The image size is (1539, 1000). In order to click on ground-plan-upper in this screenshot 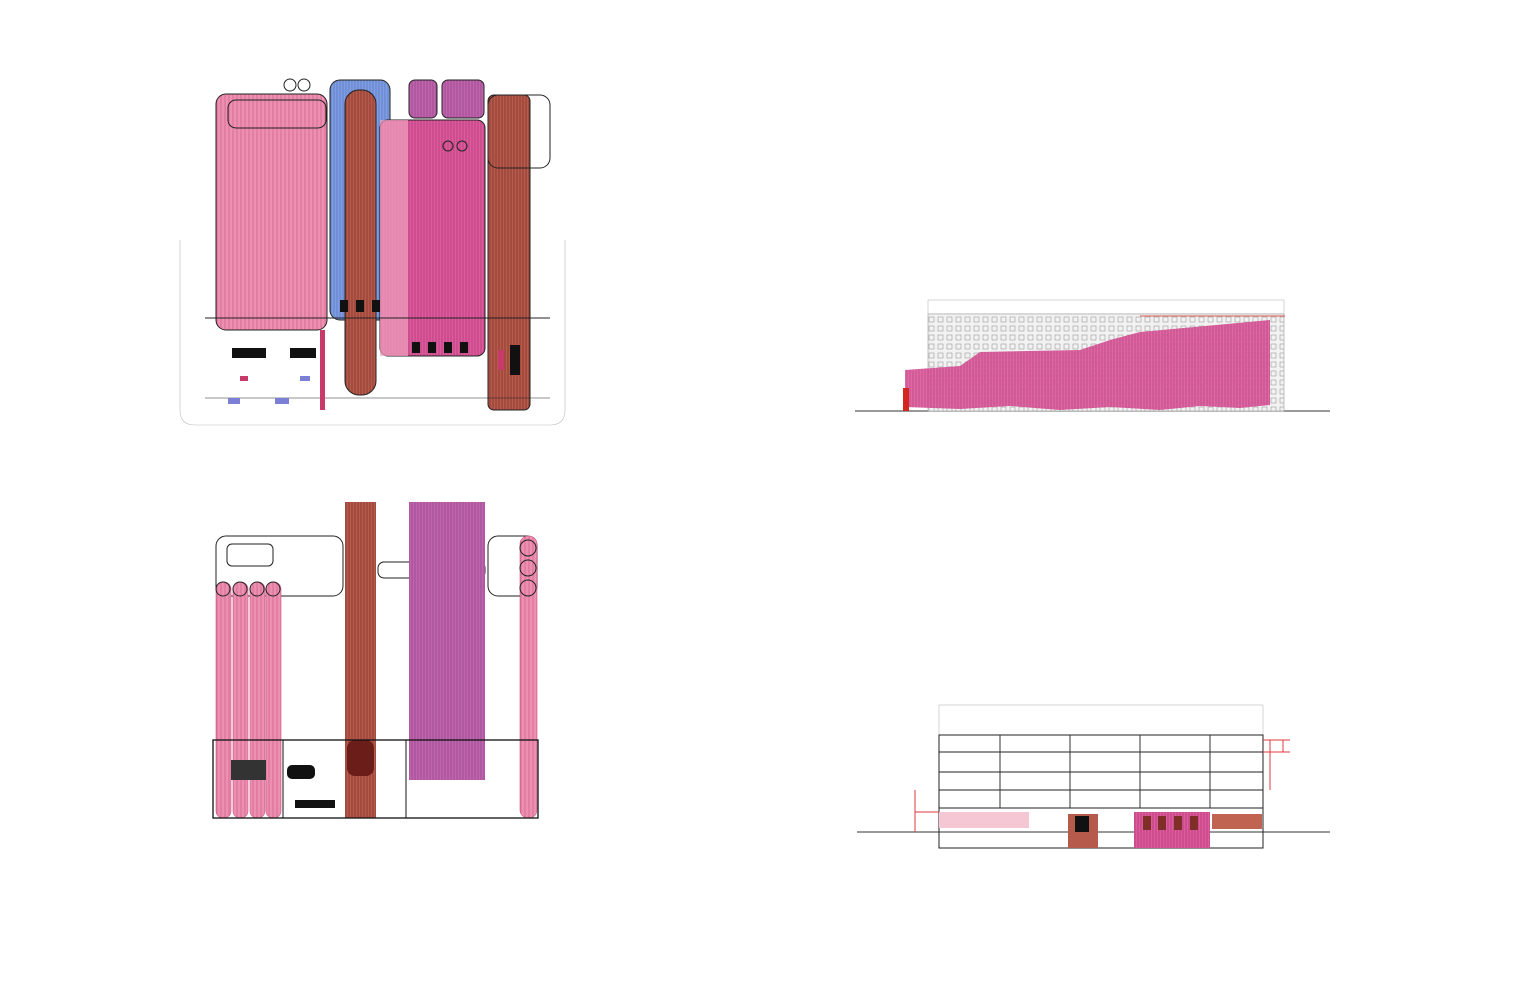, I will do `click(372, 252)`.